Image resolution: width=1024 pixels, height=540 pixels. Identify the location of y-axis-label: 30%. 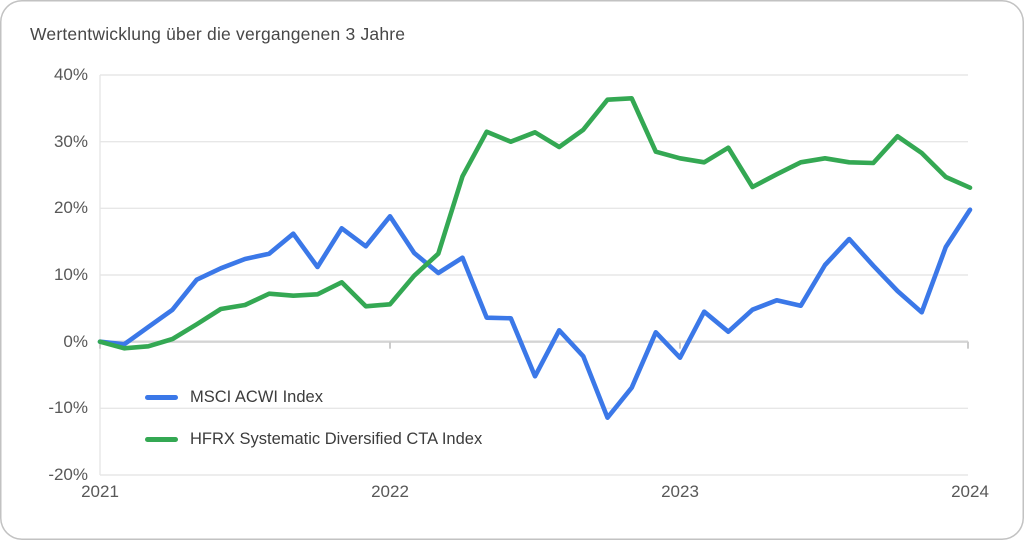
(70, 141).